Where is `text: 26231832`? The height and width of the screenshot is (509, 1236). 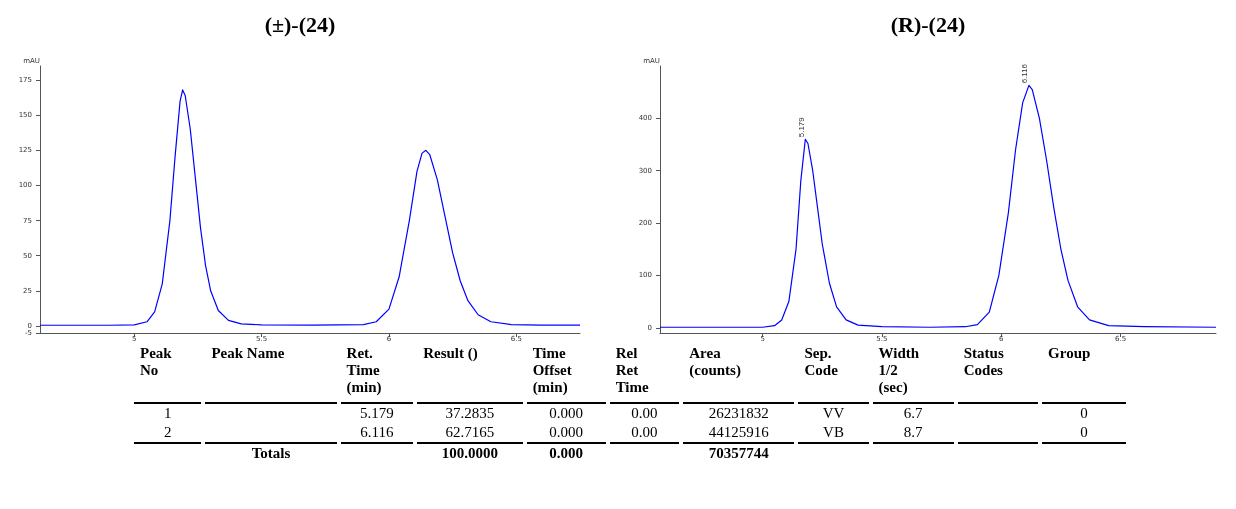 text: 26231832 is located at coordinates (738, 413).